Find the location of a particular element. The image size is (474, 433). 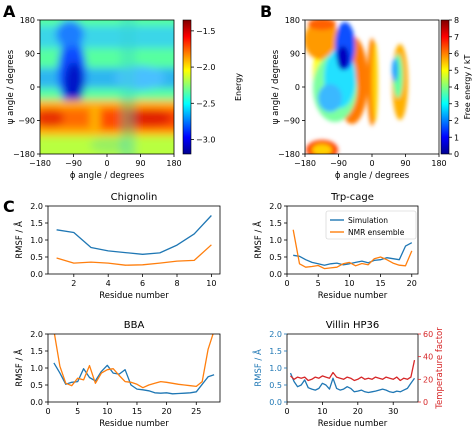

panel-a-colorbar-label: Energy is located at coordinates (238, 87).